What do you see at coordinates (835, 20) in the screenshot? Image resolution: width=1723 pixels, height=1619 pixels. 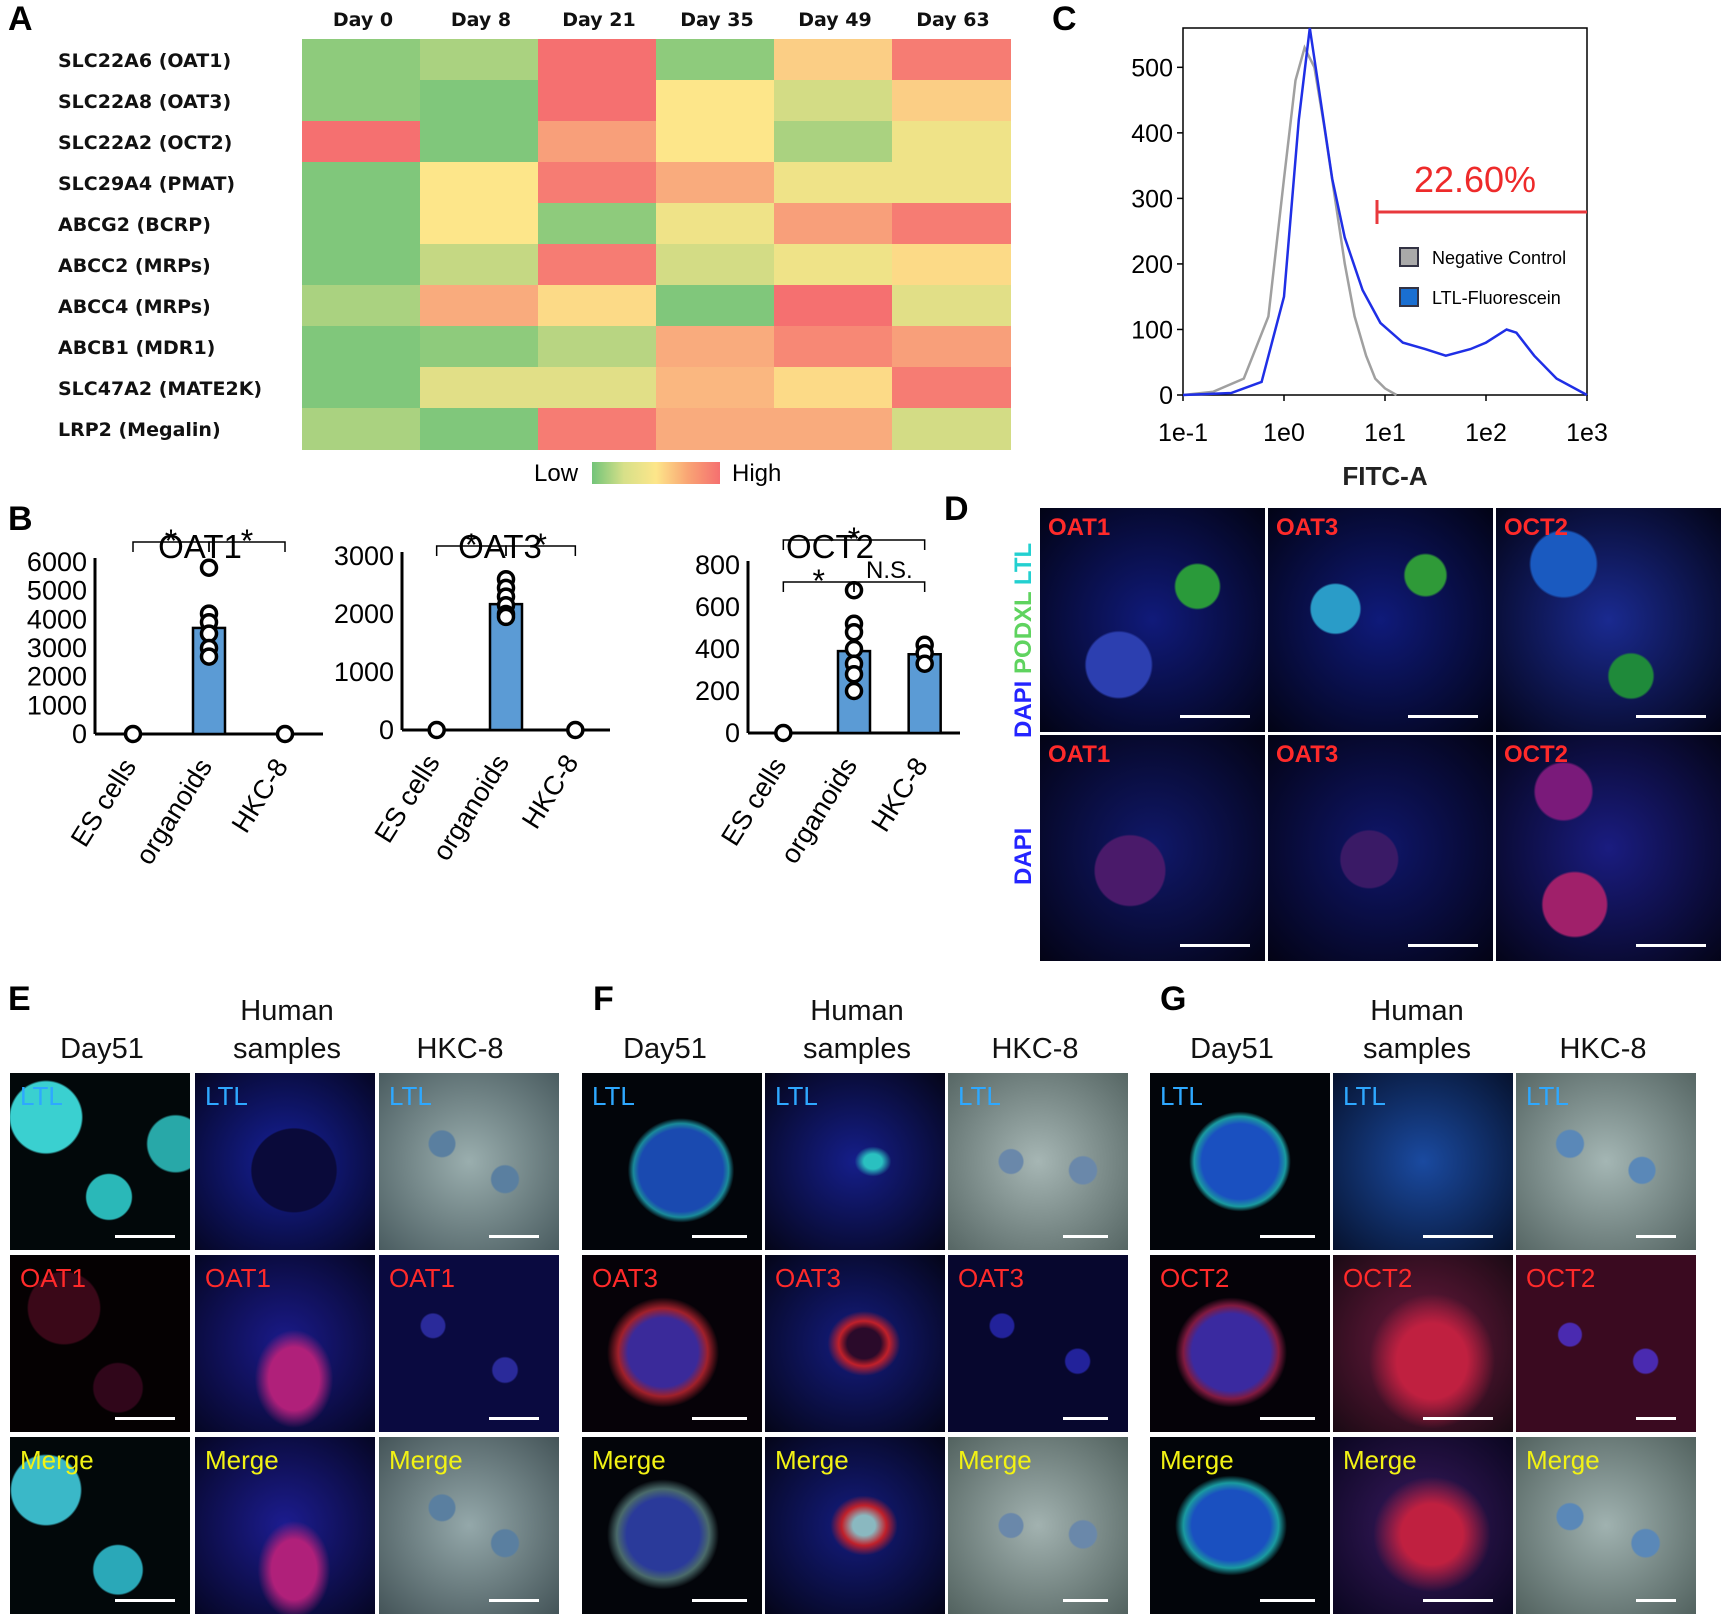 I see `heatmap-day-49: Day 49` at bounding box center [835, 20].